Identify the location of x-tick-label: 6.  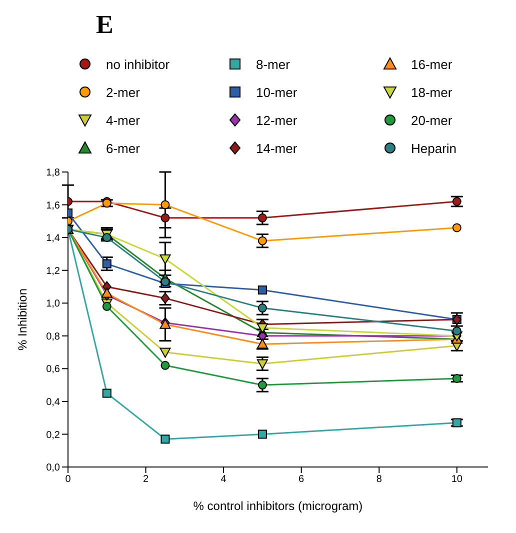
(301, 480).